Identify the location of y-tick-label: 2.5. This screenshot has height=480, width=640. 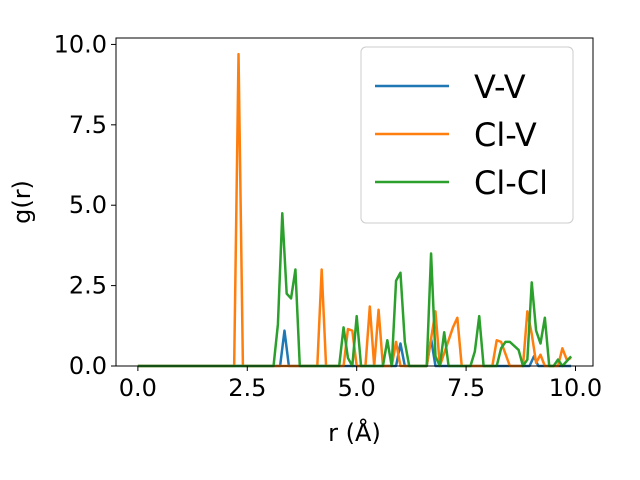
(88, 286).